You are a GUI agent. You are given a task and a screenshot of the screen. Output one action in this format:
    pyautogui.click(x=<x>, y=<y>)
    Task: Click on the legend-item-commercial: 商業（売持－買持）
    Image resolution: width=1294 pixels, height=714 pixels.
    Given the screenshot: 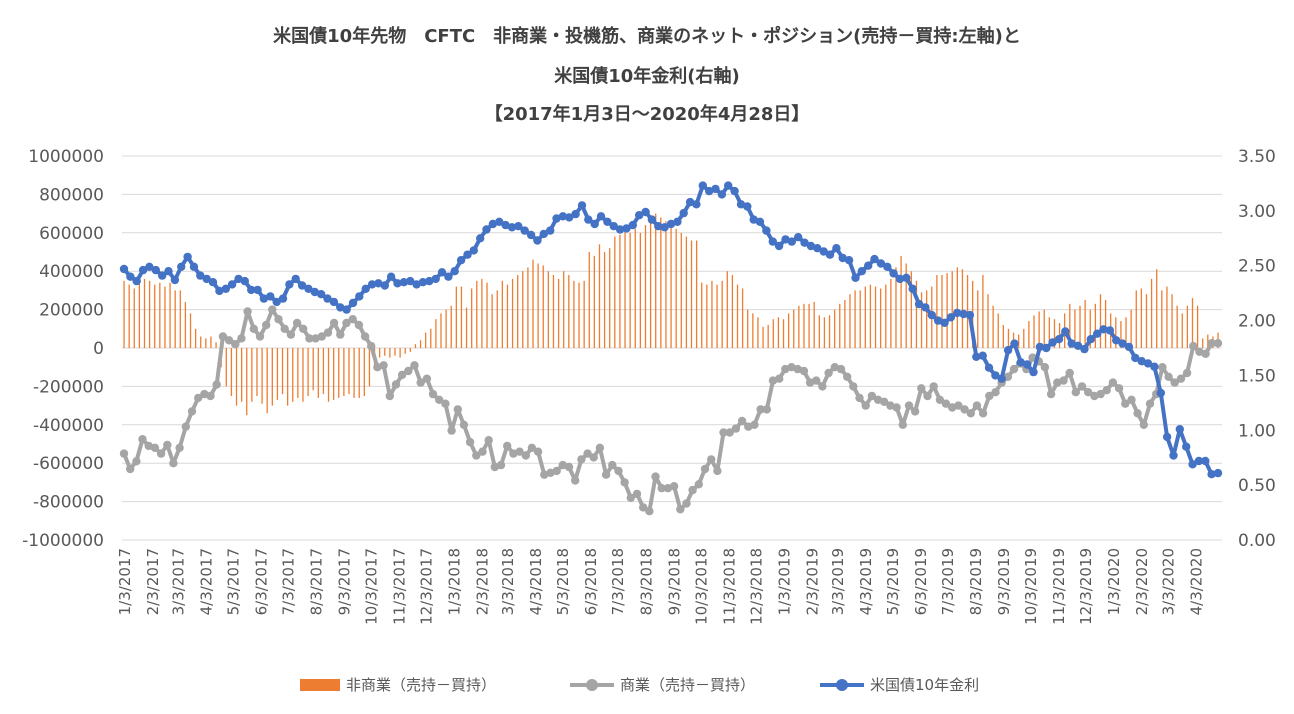 What is the action you would take?
    pyautogui.click(x=662, y=684)
    